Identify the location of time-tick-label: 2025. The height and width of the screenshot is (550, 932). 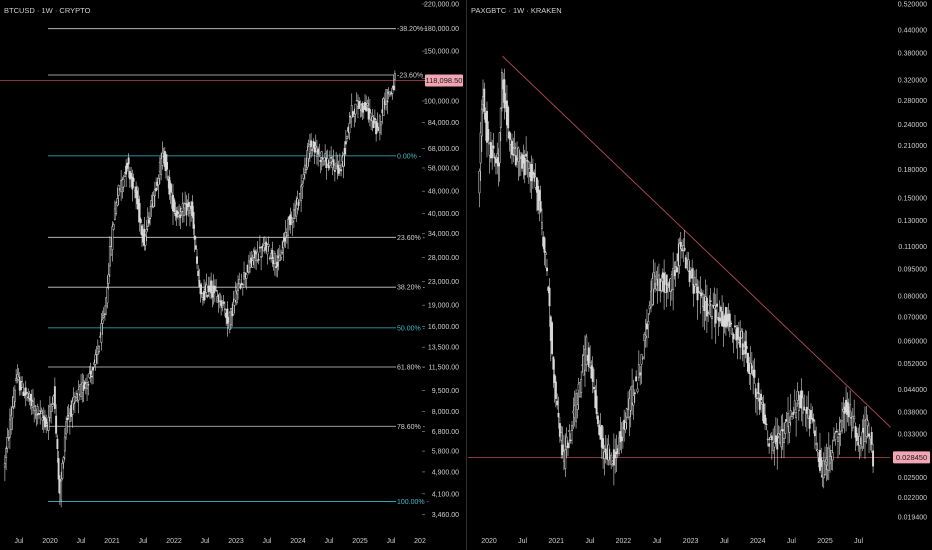
(825, 541).